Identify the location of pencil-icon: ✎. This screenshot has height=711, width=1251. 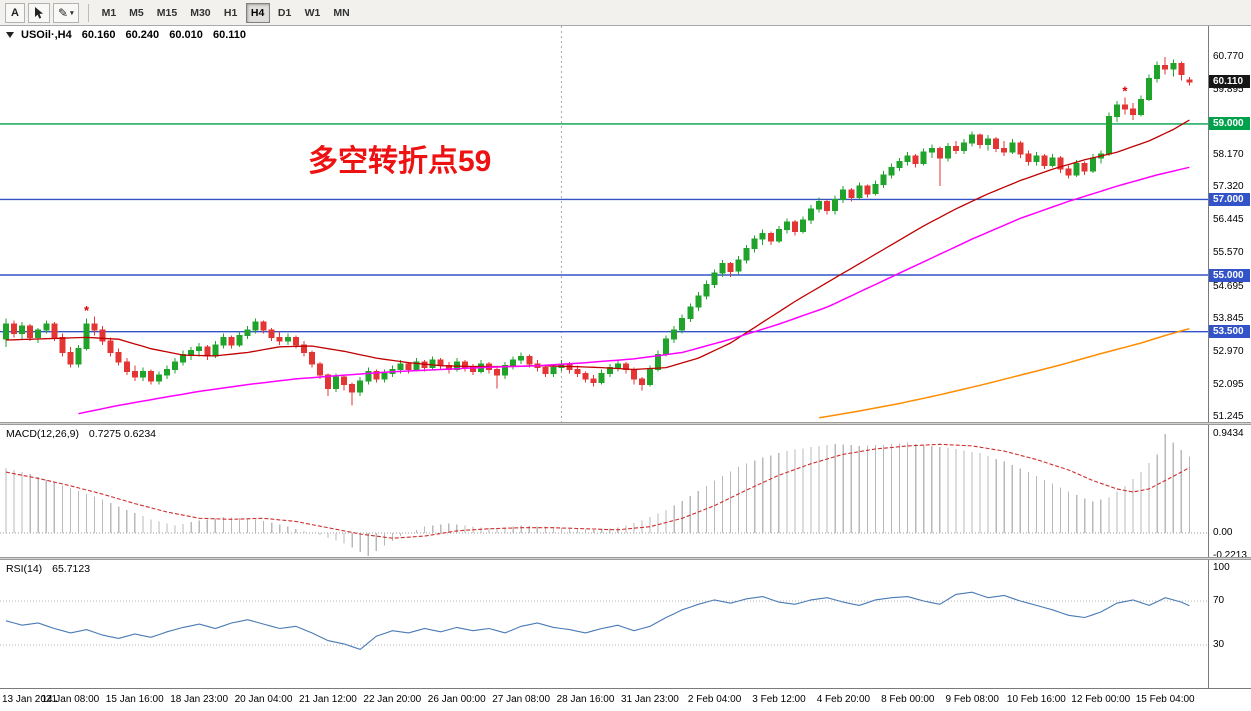
(63, 12).